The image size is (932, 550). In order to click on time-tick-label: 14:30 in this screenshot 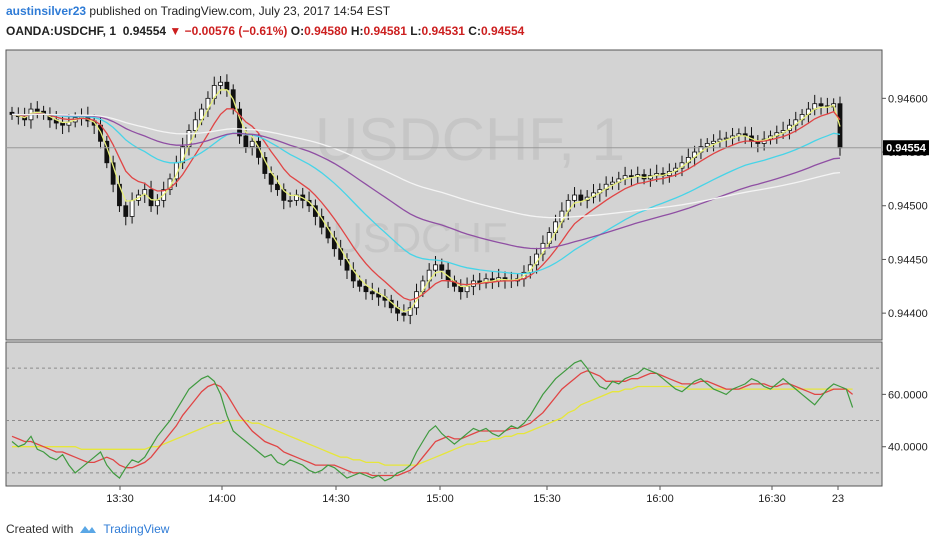, I will do `click(336, 499)`.